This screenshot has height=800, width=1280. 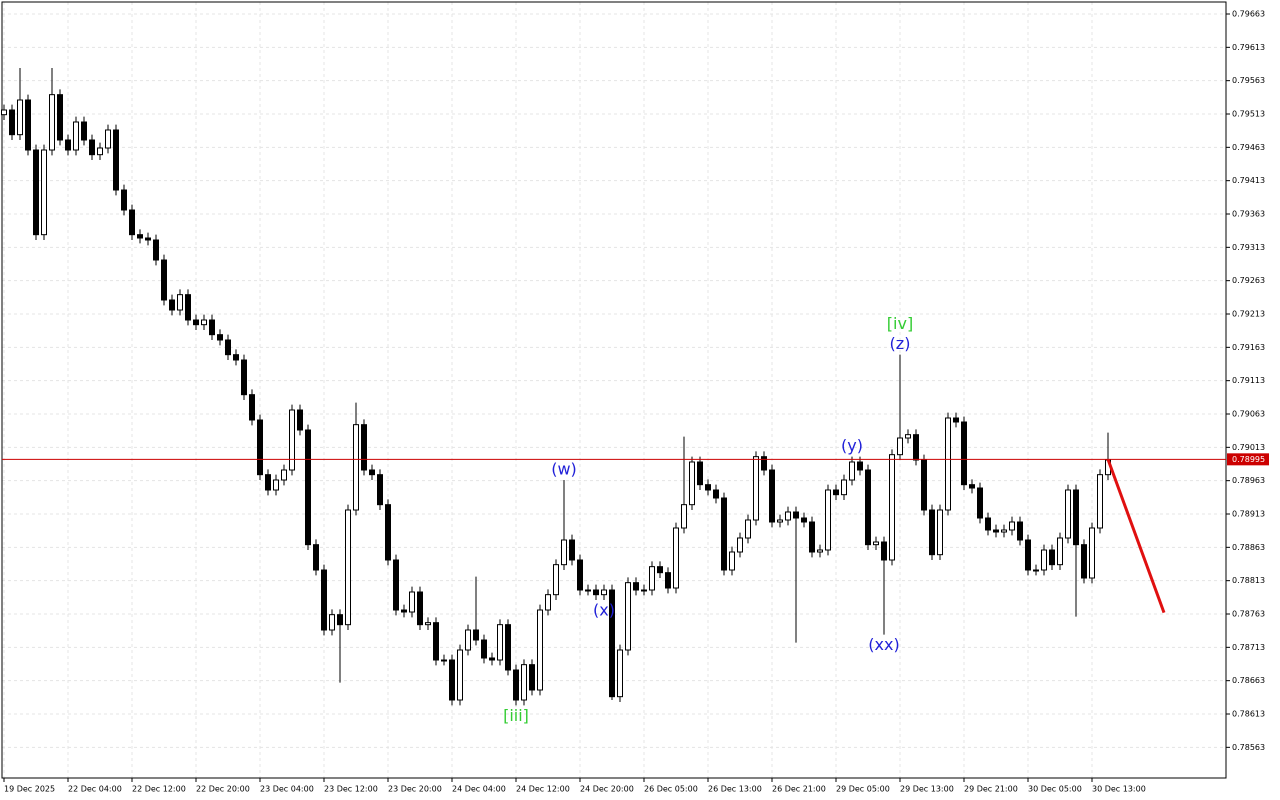 I want to click on x-tick-label: 29 Dec 13:00, so click(x=927, y=789).